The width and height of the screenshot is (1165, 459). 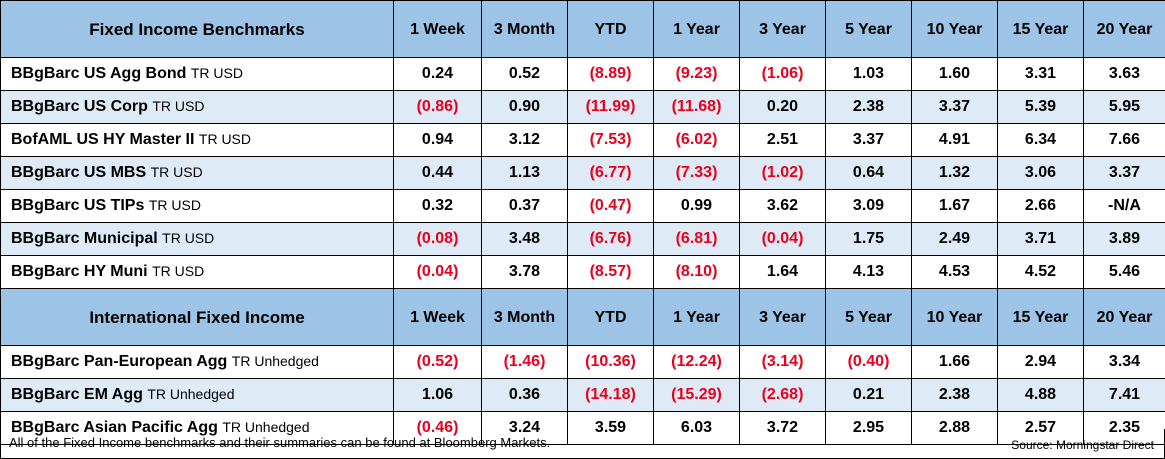 I want to click on source-note: Source: Morningstar Direct, so click(x=1082, y=445).